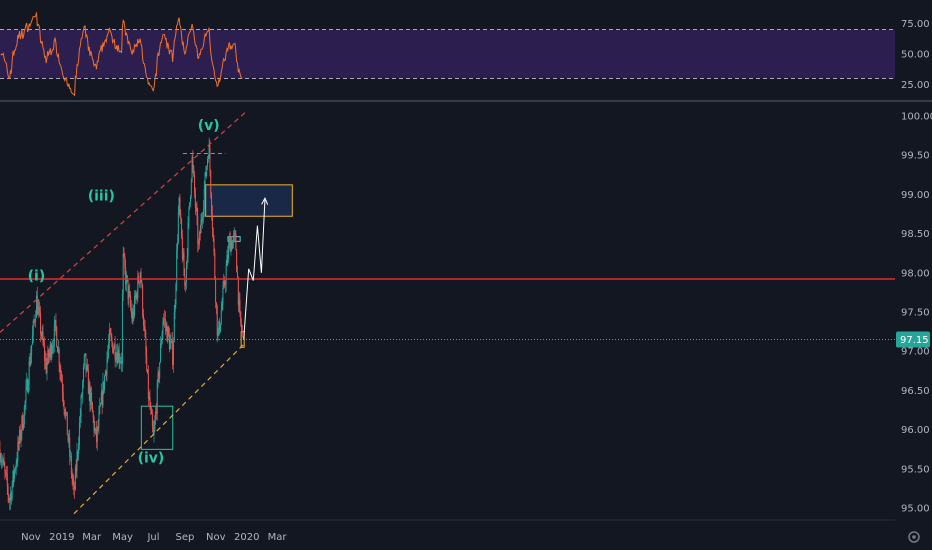  Describe the element at coordinates (154, 537) in the screenshot. I see `time-axis: Nov 2019 Mar May Jul Sep Nov 2020 Mar` at that location.